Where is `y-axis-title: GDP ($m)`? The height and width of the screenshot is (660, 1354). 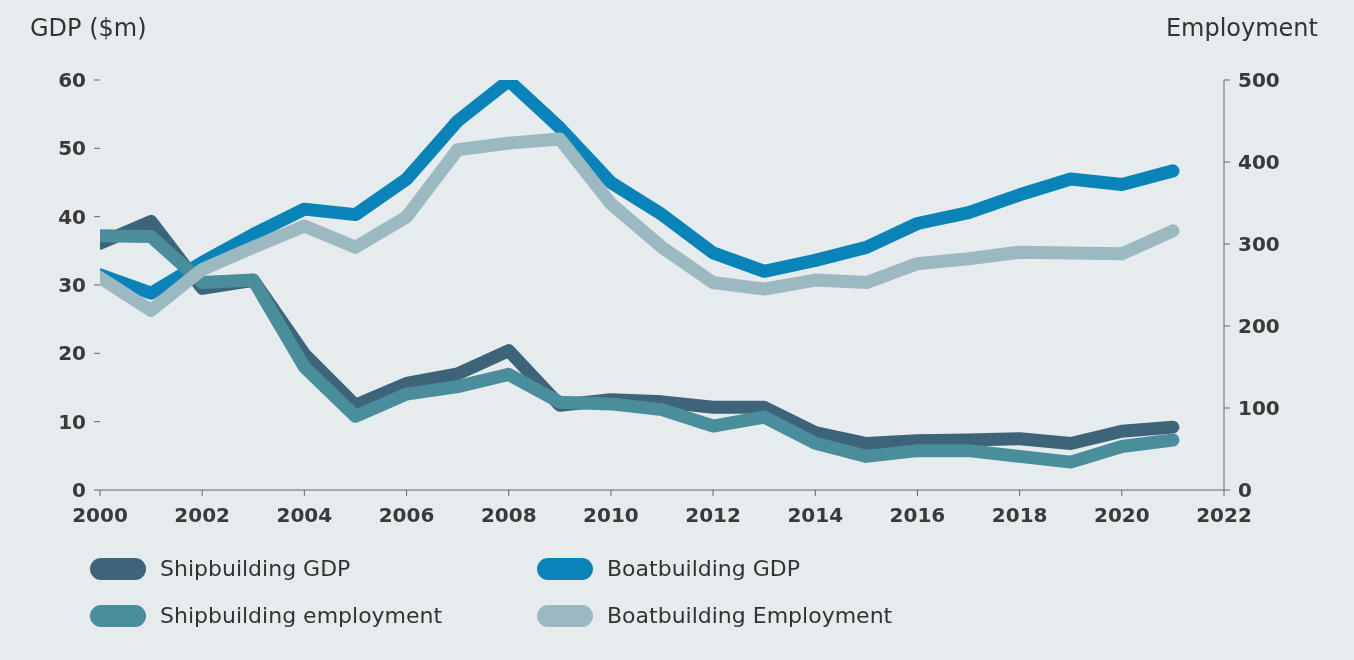
y-axis-title: GDP ($m) is located at coordinates (88, 28).